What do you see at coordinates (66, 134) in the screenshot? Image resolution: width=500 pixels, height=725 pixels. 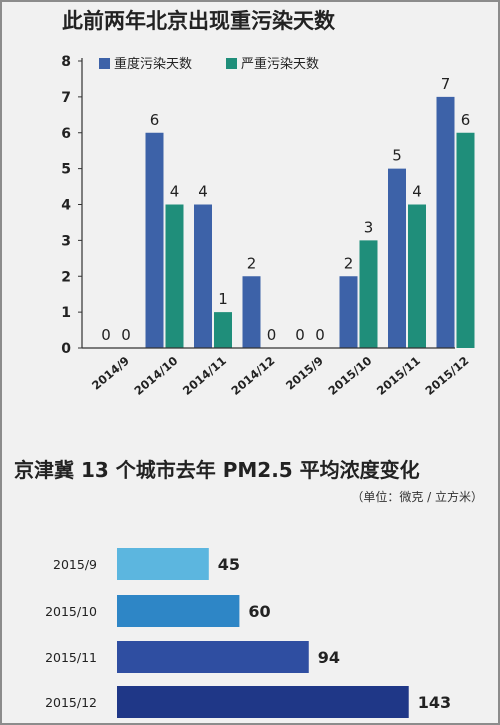 I see `y-tick-label: 6` at bounding box center [66, 134].